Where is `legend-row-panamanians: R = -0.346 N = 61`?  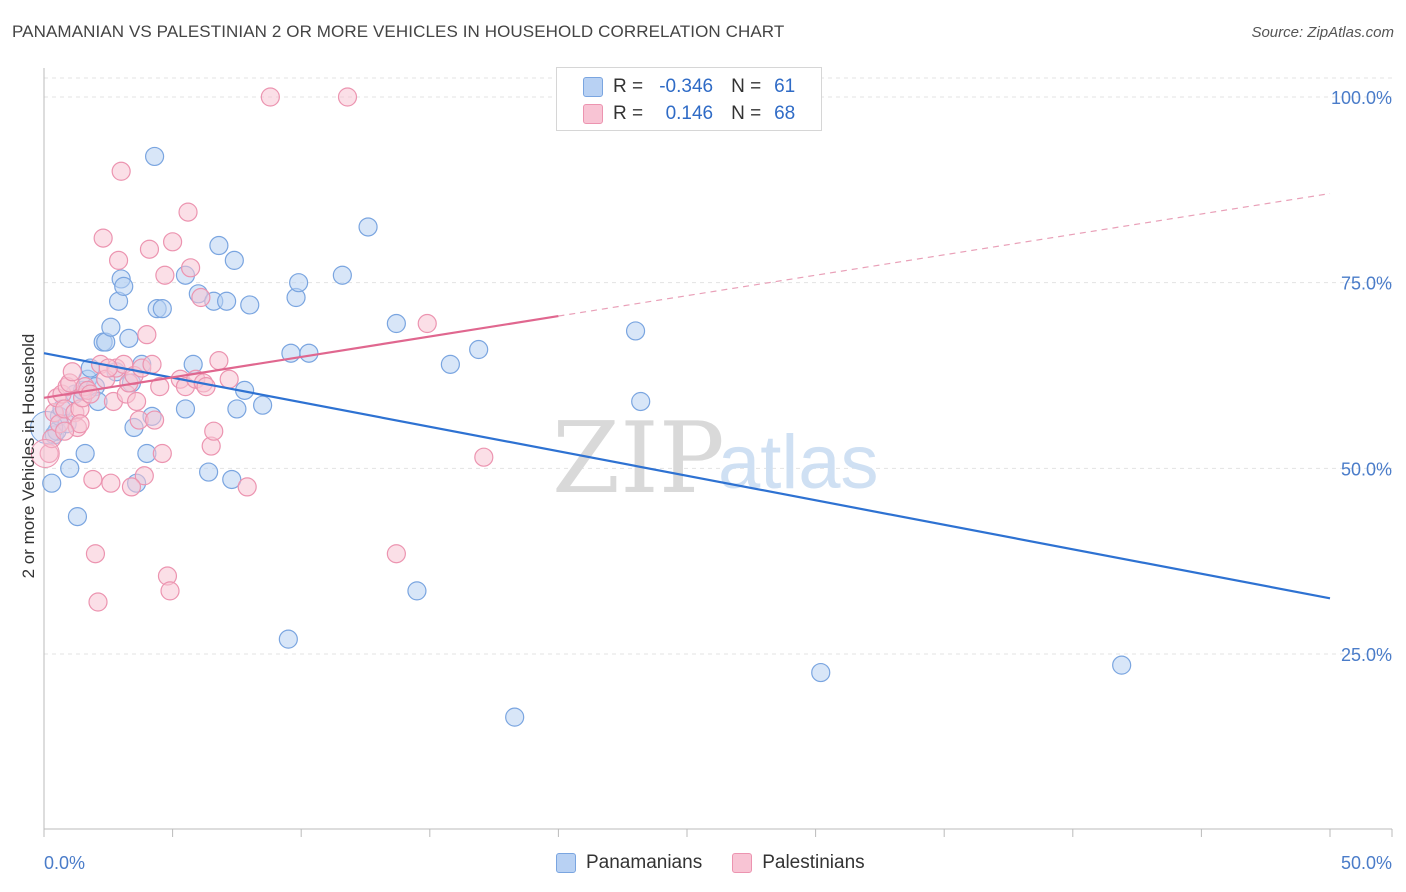 legend-row-panamanians: R = -0.346 N = 61 is located at coordinates (689, 87).